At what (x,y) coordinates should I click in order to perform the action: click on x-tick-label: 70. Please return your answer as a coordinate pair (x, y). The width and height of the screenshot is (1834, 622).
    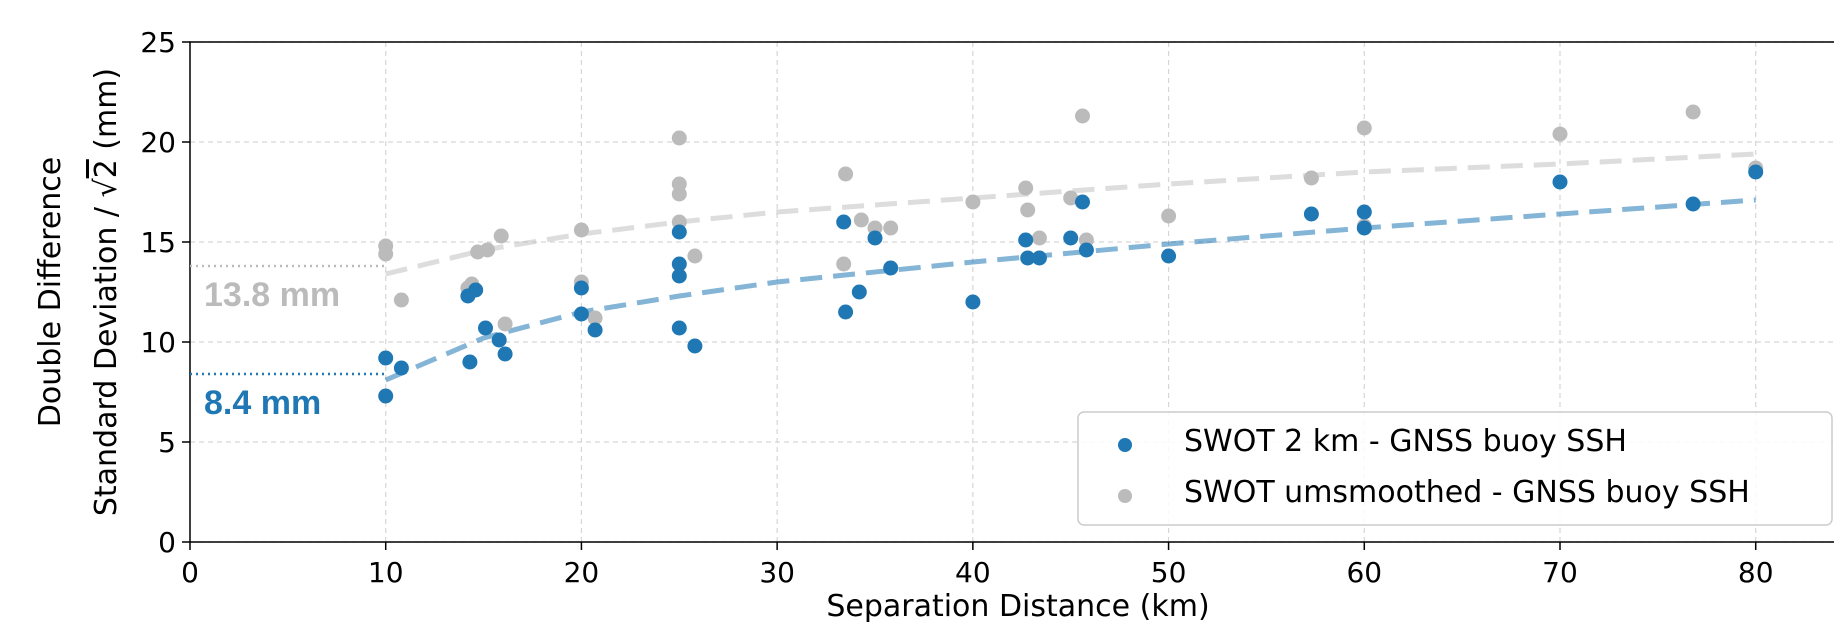
    Looking at the image, I should click on (1560, 572).